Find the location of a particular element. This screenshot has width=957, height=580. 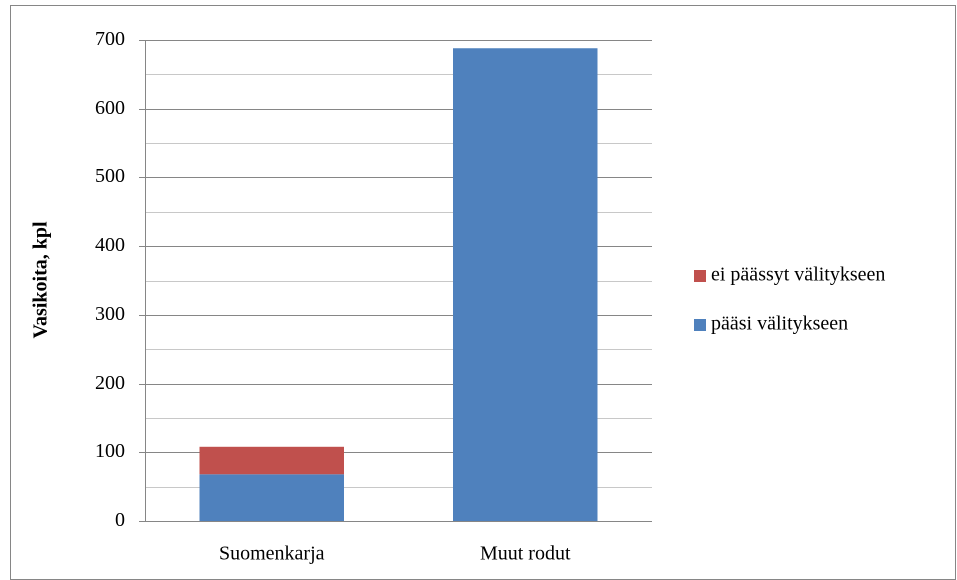

y-tick-label: 600 is located at coordinates (110, 108).